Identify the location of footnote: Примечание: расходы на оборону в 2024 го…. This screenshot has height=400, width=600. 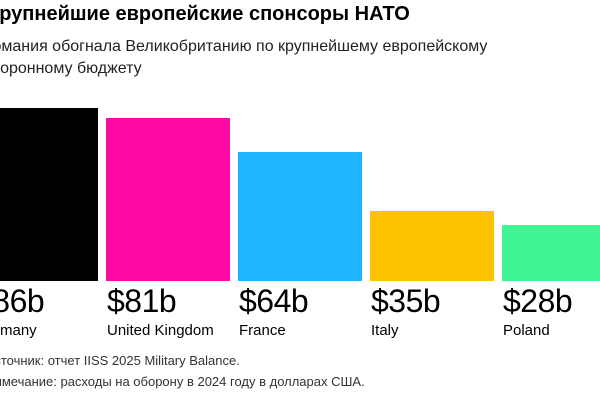
(182, 381).